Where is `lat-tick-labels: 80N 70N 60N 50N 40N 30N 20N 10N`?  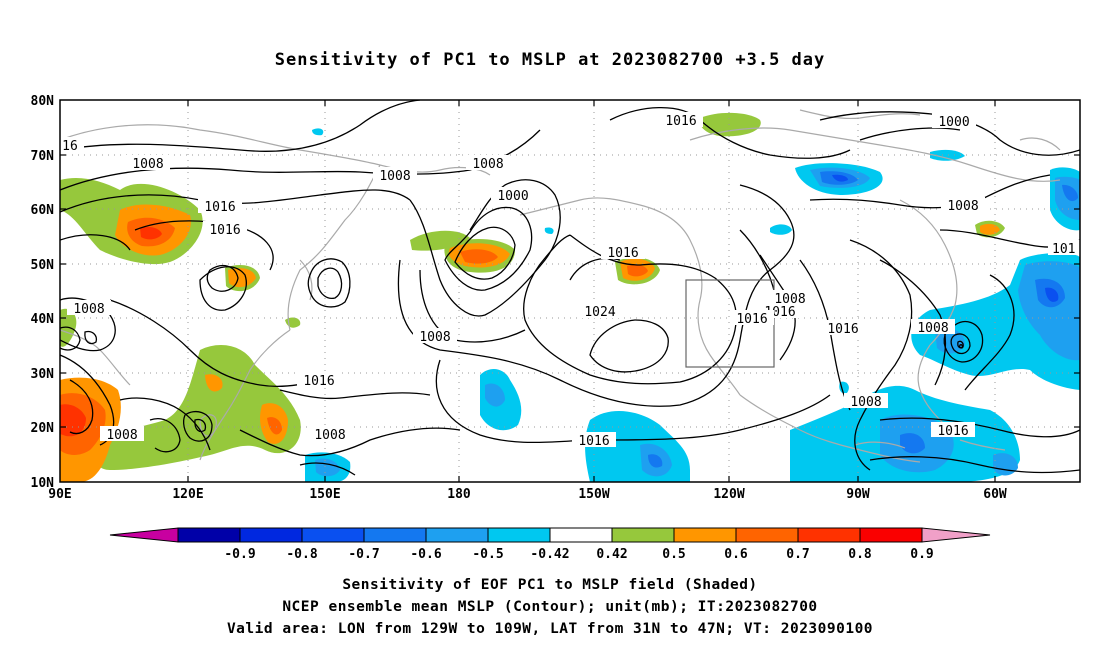
lat-tick-labels: 80N 70N 60N 50N 40N 30N 20N 10N is located at coordinates (43, 292).